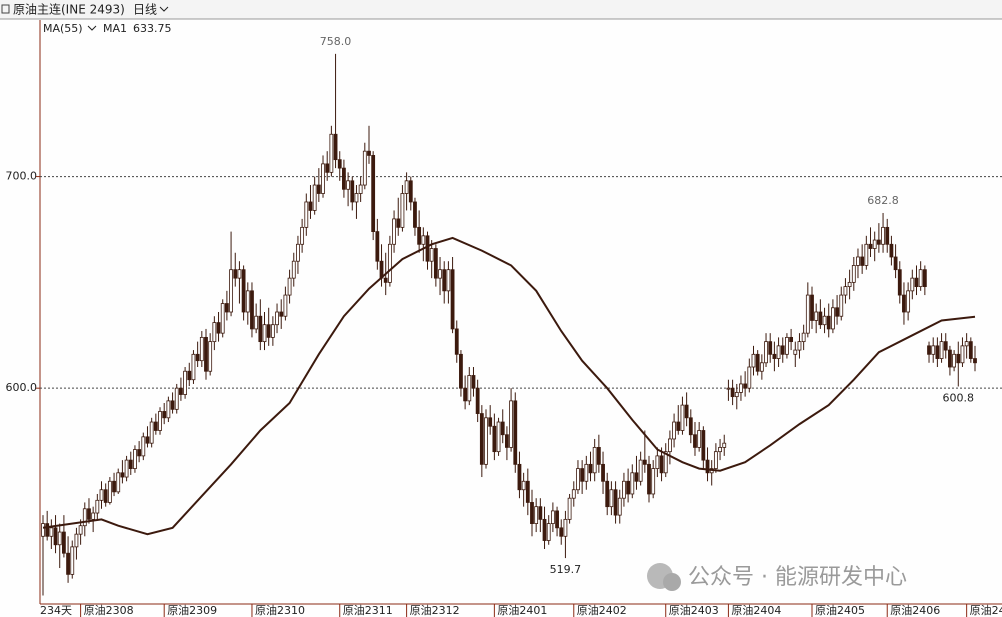 The width and height of the screenshot is (1002, 617). What do you see at coordinates (145, 10) in the screenshot?
I see `period: 日线` at bounding box center [145, 10].